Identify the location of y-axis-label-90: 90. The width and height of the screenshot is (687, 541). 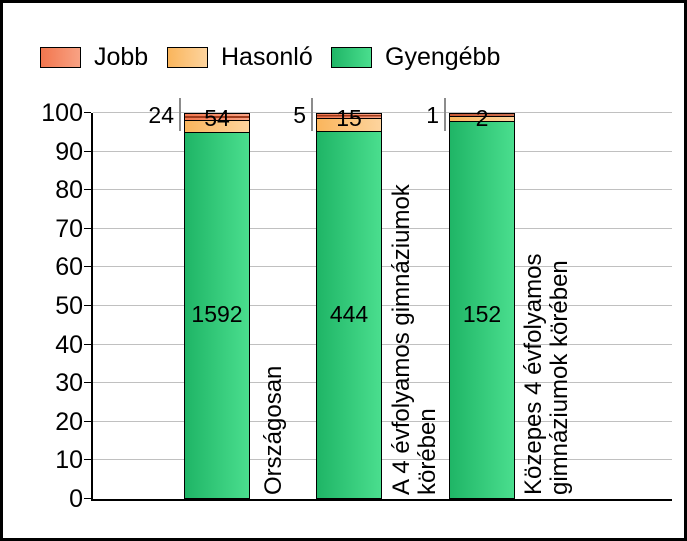
(69, 151).